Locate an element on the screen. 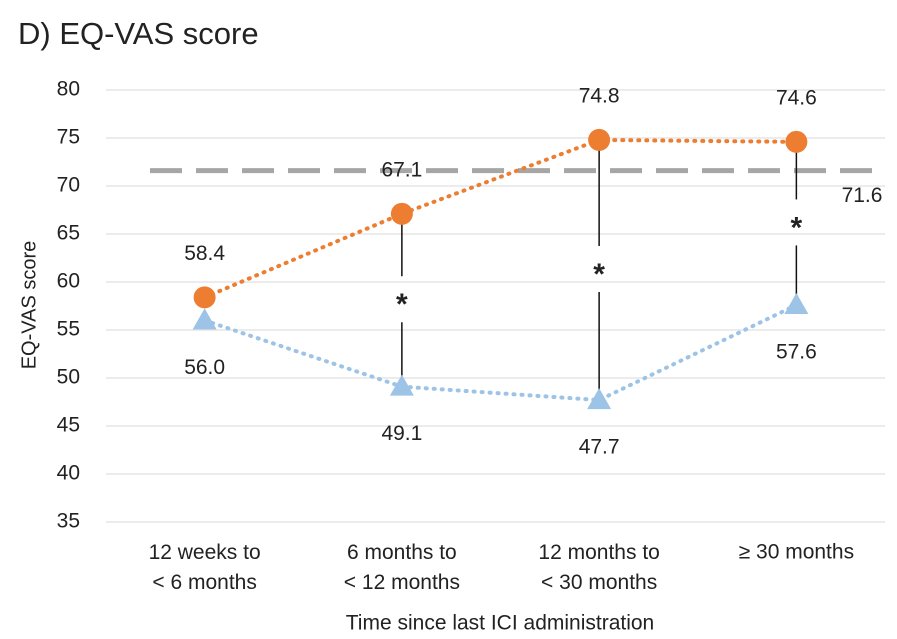 The image size is (897, 639). x-tick-label: 12 weeks to < 6 months is located at coordinates (205, 567).